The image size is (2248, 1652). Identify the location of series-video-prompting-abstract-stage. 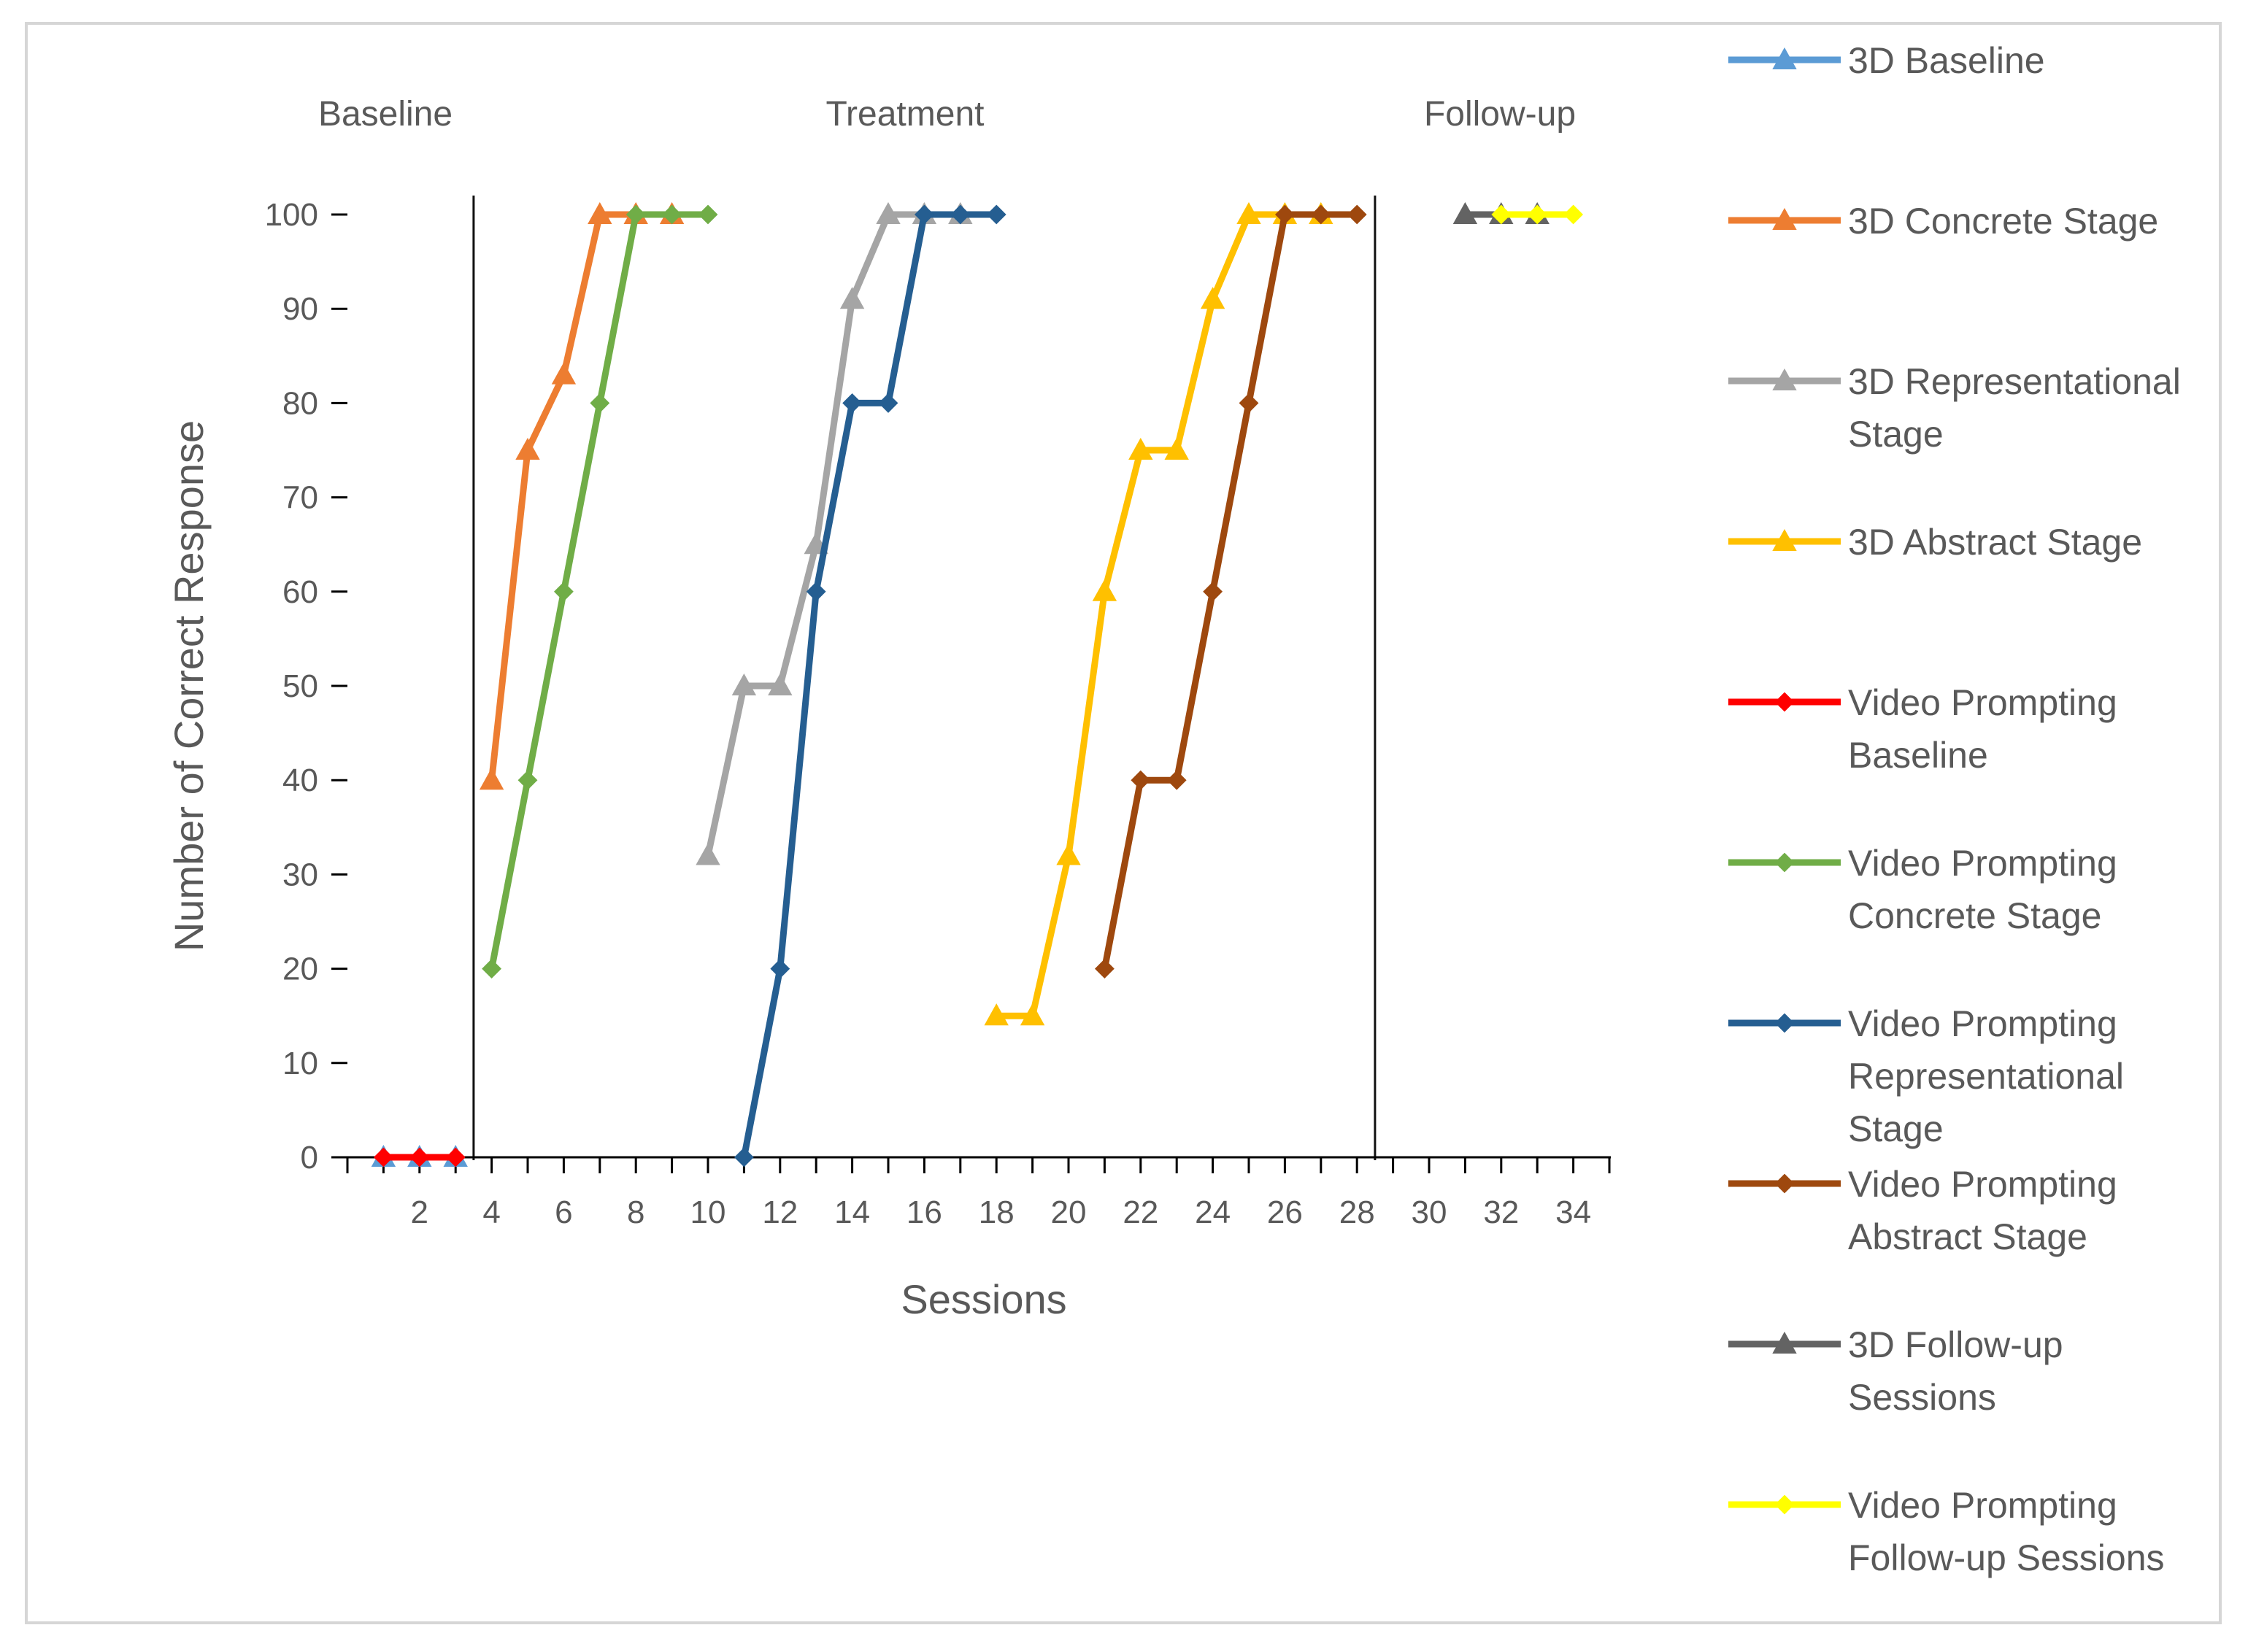
(1230, 591).